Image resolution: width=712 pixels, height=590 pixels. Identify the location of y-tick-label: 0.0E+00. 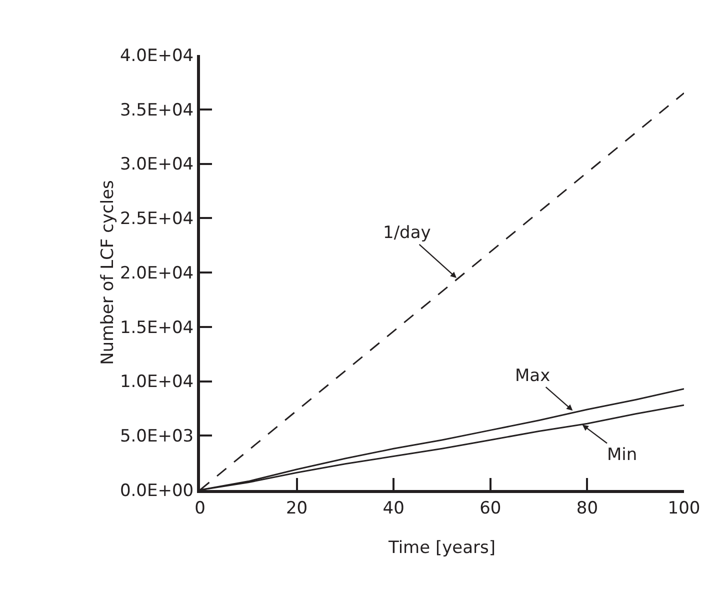
(157, 490).